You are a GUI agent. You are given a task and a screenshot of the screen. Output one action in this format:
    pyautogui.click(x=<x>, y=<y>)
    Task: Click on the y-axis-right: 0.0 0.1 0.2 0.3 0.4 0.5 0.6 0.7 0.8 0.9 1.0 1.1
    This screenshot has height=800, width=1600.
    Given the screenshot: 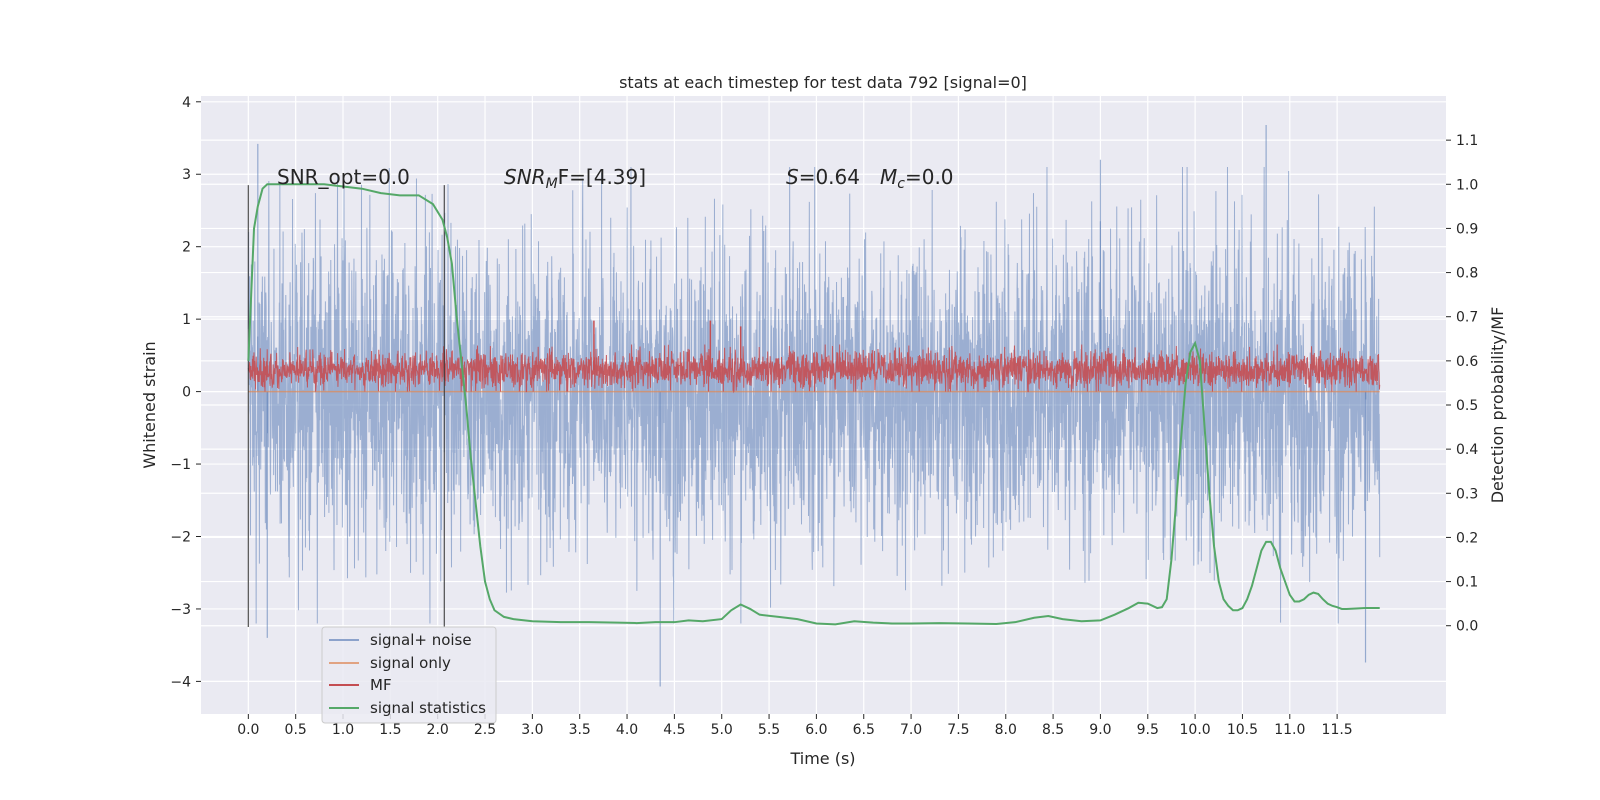 What is the action you would take?
    pyautogui.click(x=1462, y=384)
    